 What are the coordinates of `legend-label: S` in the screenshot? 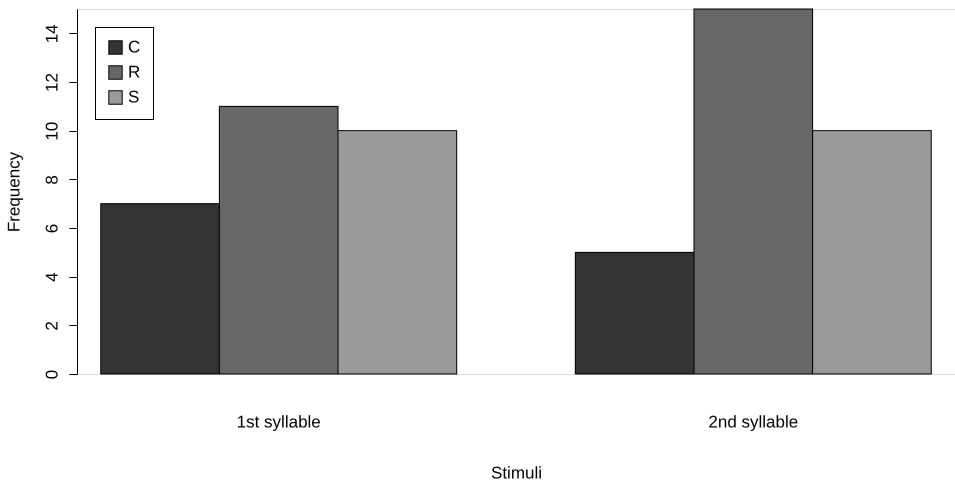 It's located at (134, 97).